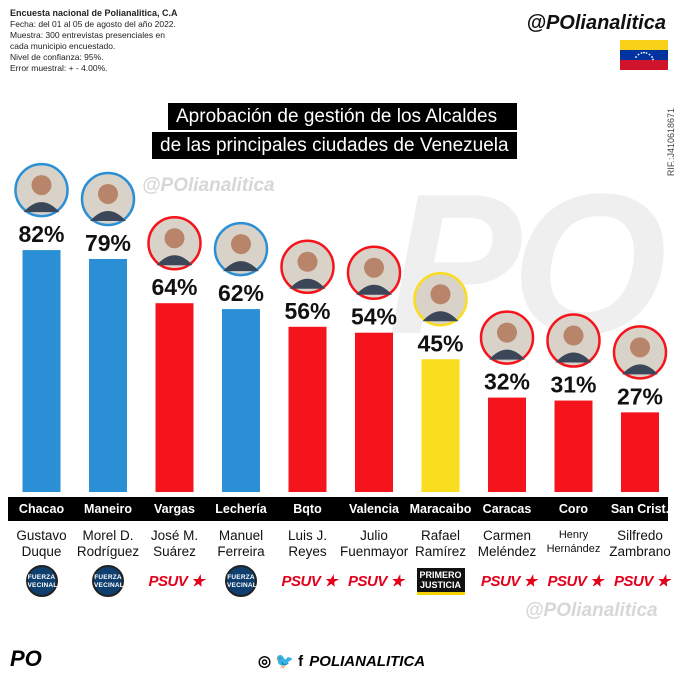  I want to click on bar-coro, so click(573, 446).